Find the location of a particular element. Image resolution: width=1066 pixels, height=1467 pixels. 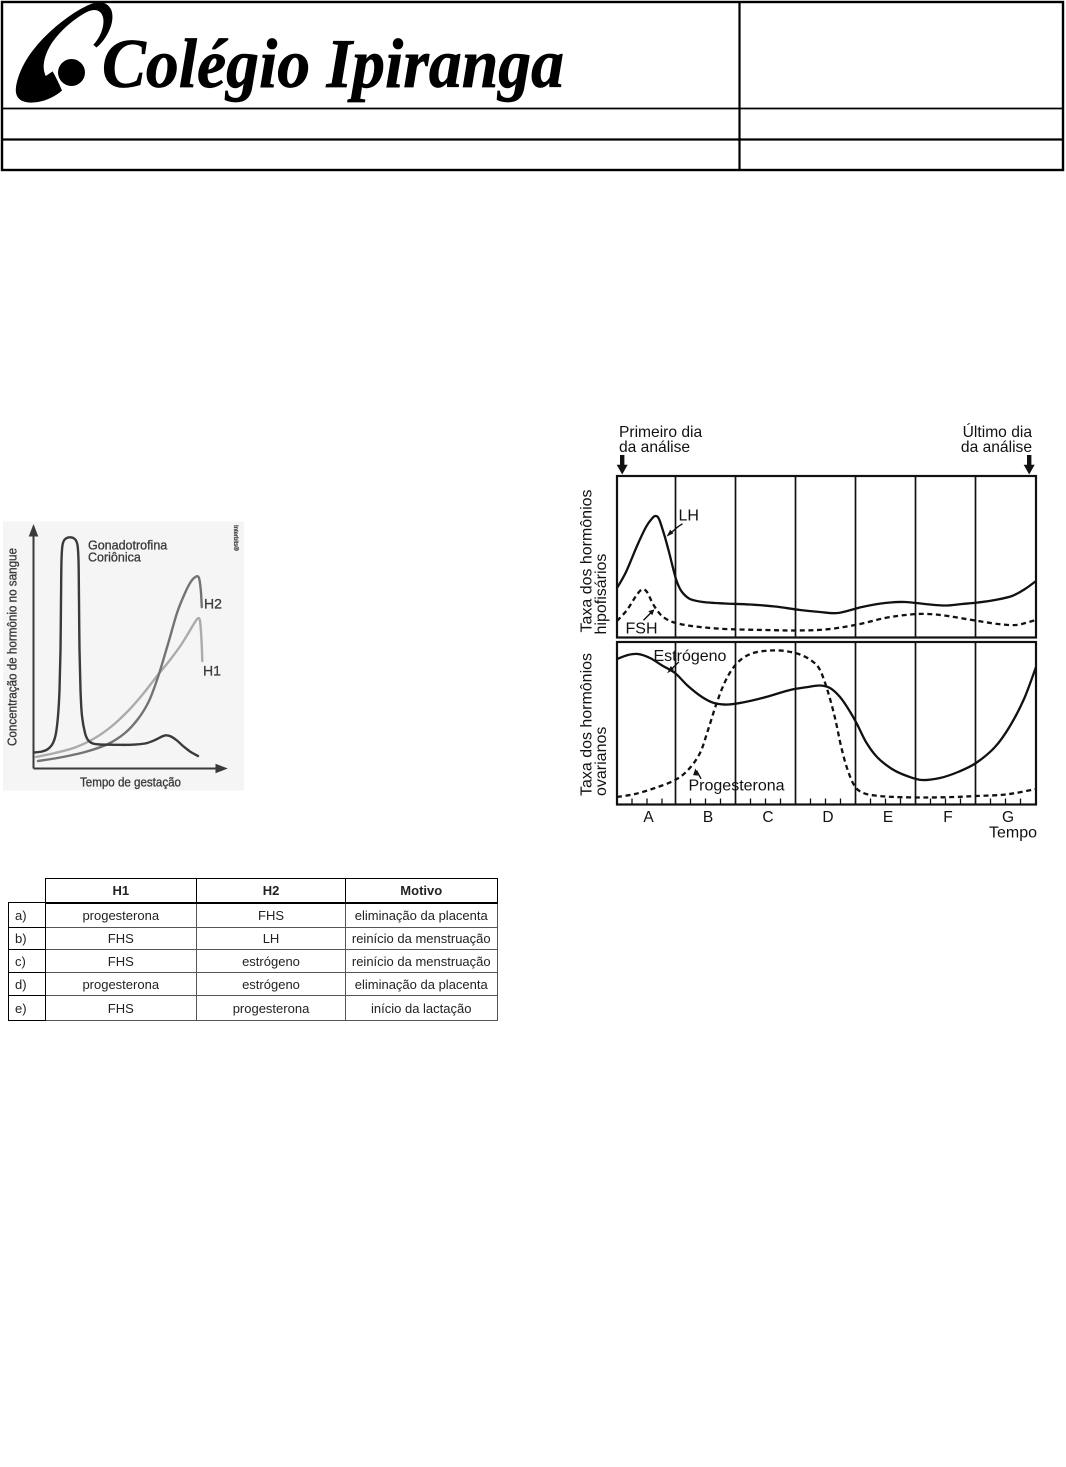

svg-text: H2 is located at coordinates (213, 604).